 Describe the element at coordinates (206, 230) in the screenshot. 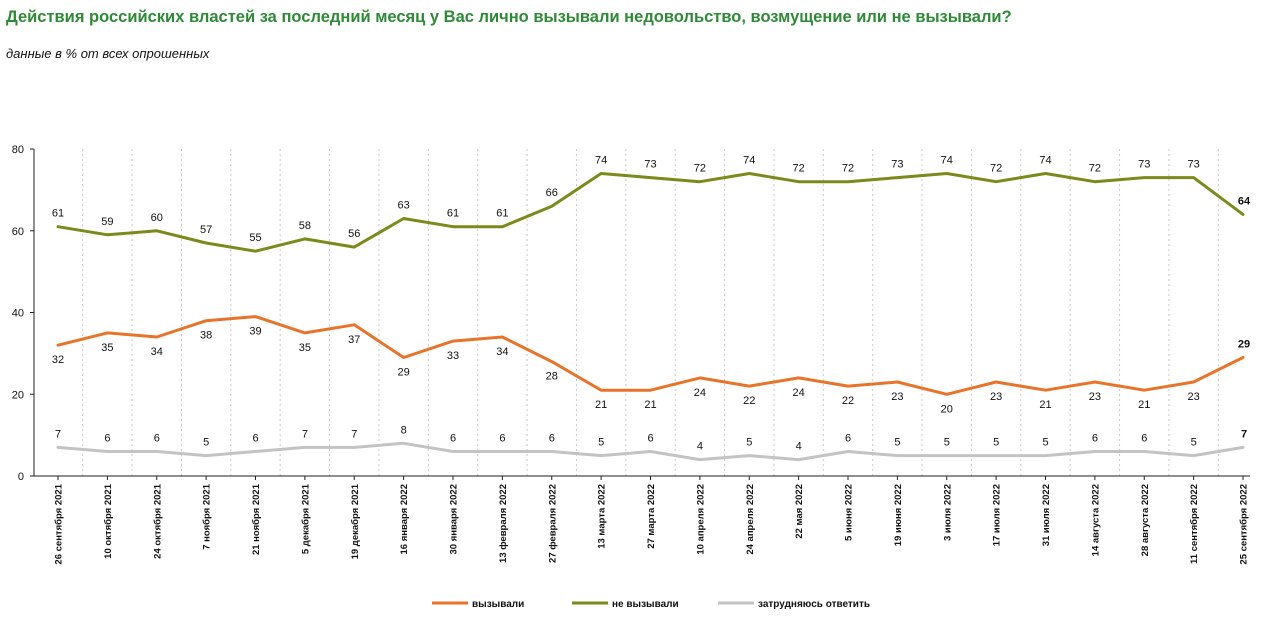

I see `data-label: 57` at that location.